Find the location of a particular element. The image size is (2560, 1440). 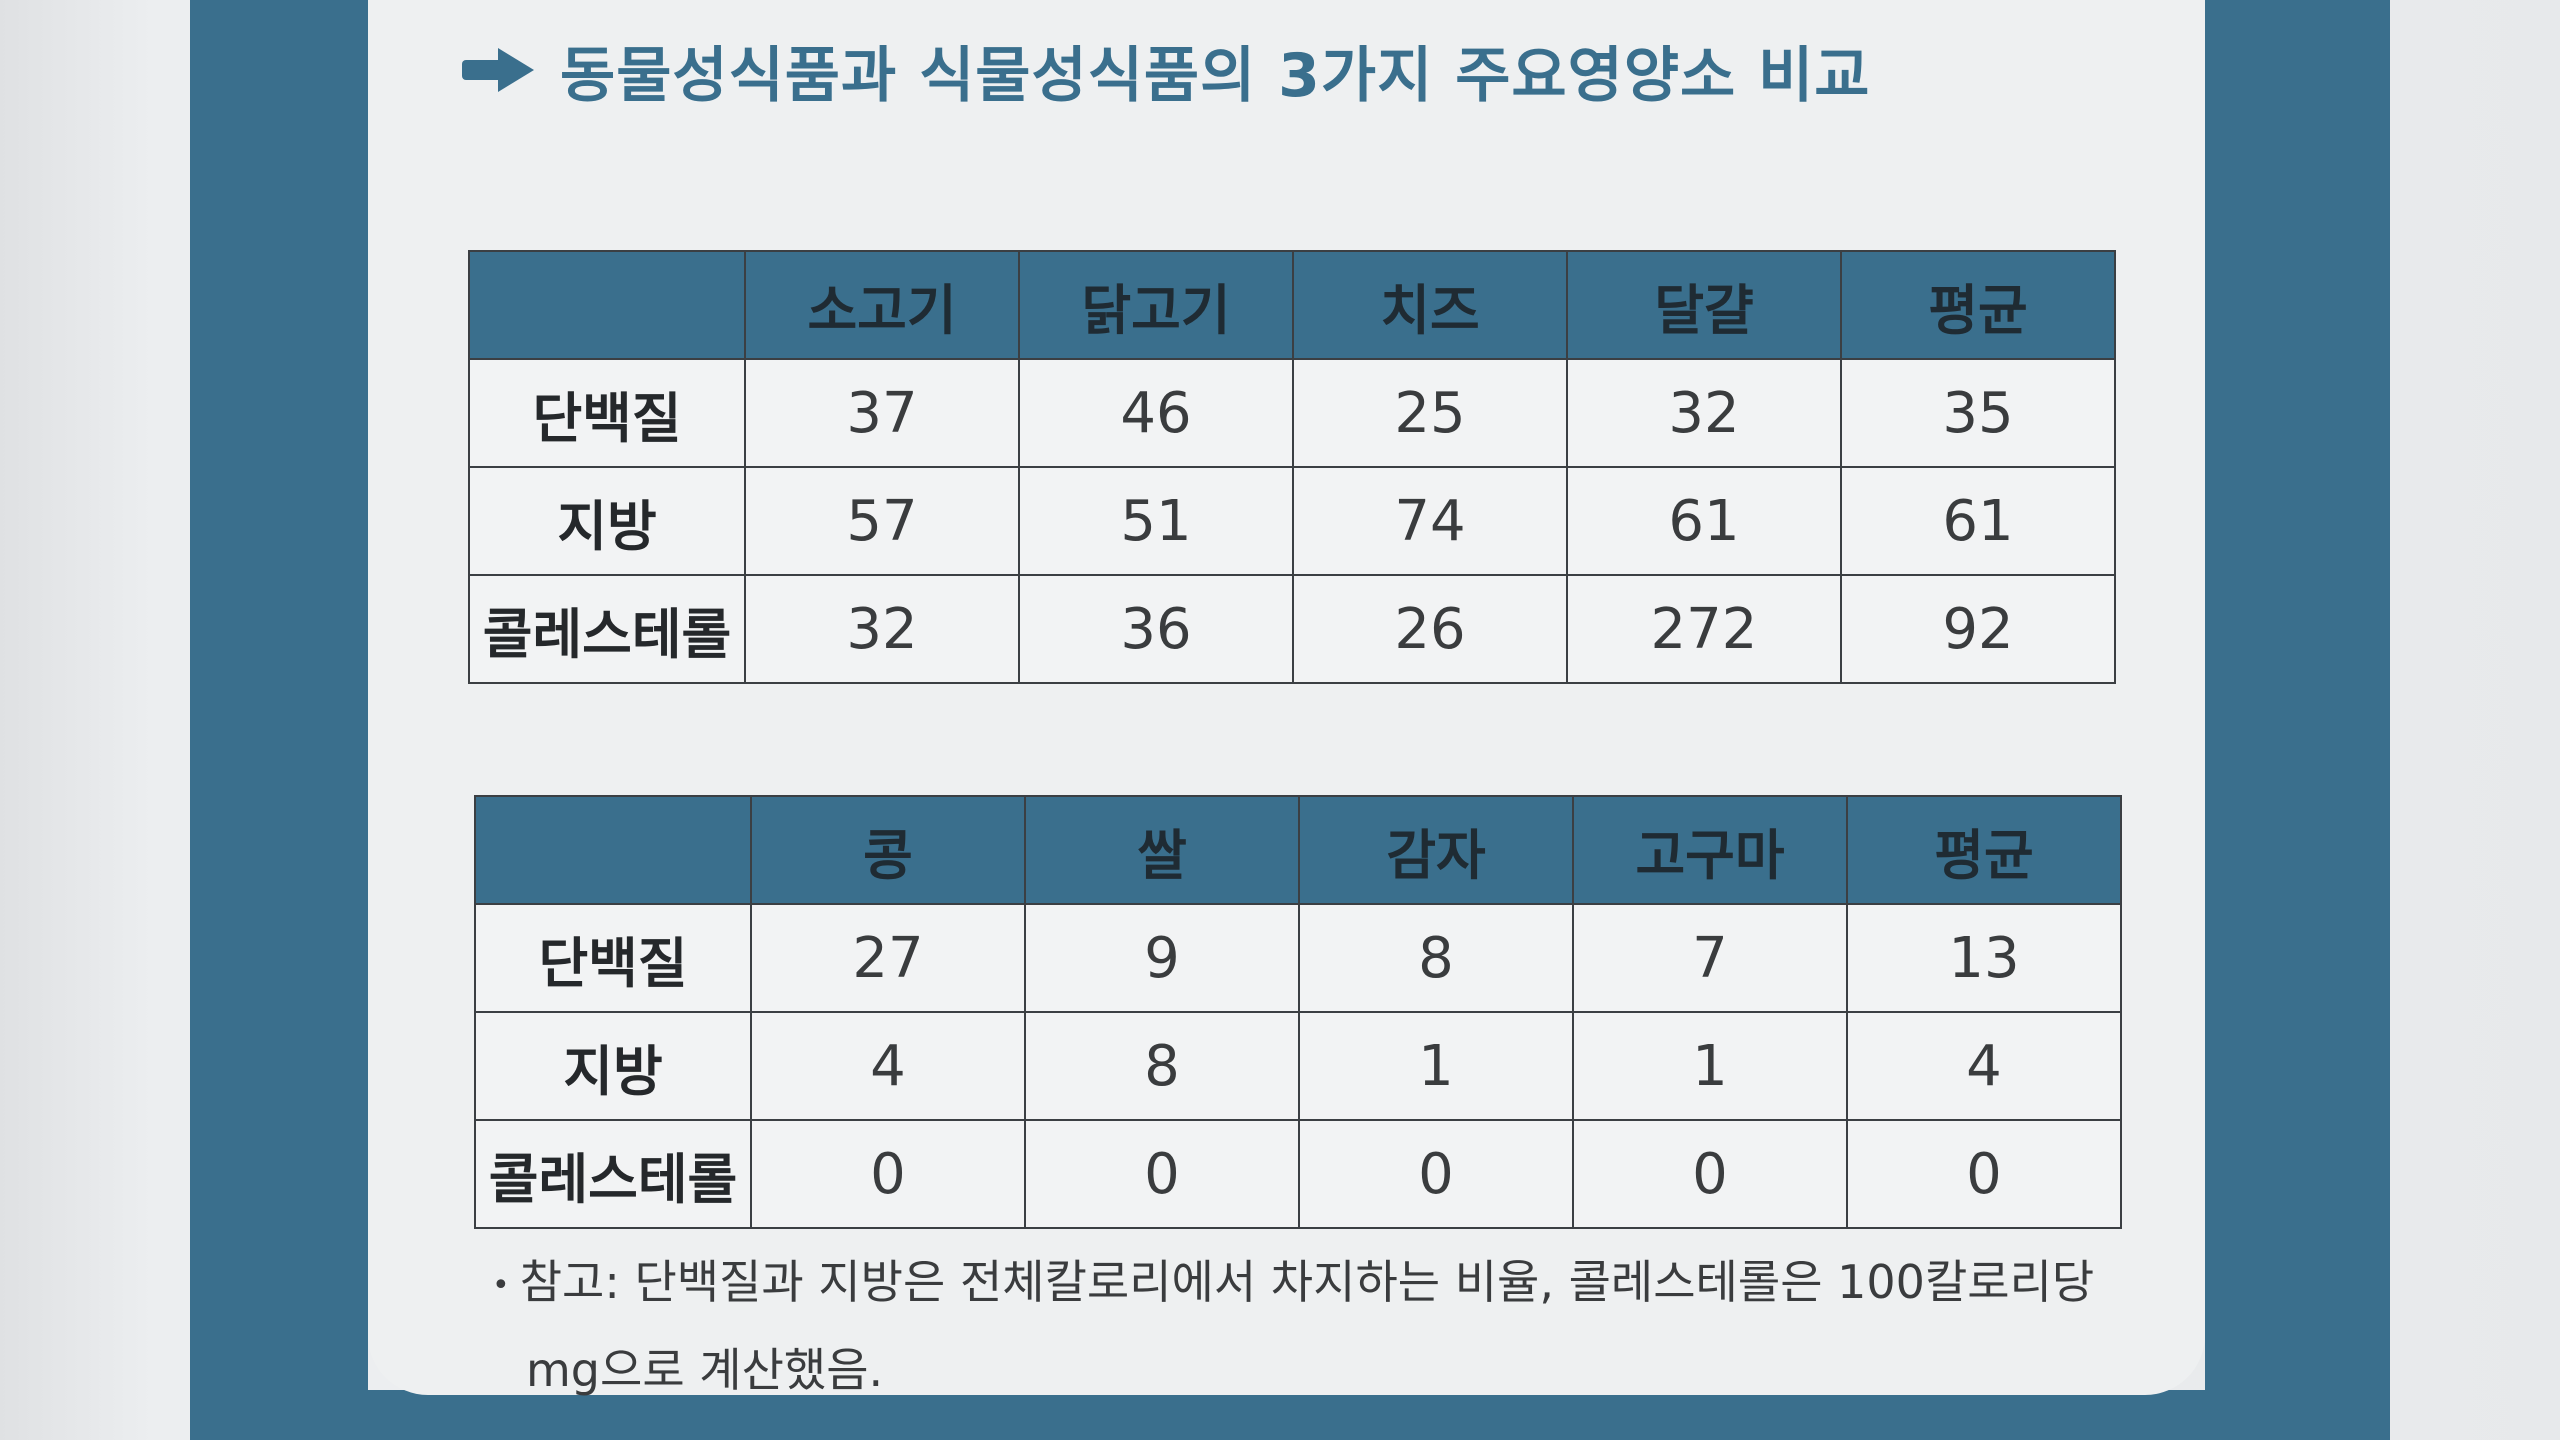

table-cell: 36 is located at coordinates (1156, 629).